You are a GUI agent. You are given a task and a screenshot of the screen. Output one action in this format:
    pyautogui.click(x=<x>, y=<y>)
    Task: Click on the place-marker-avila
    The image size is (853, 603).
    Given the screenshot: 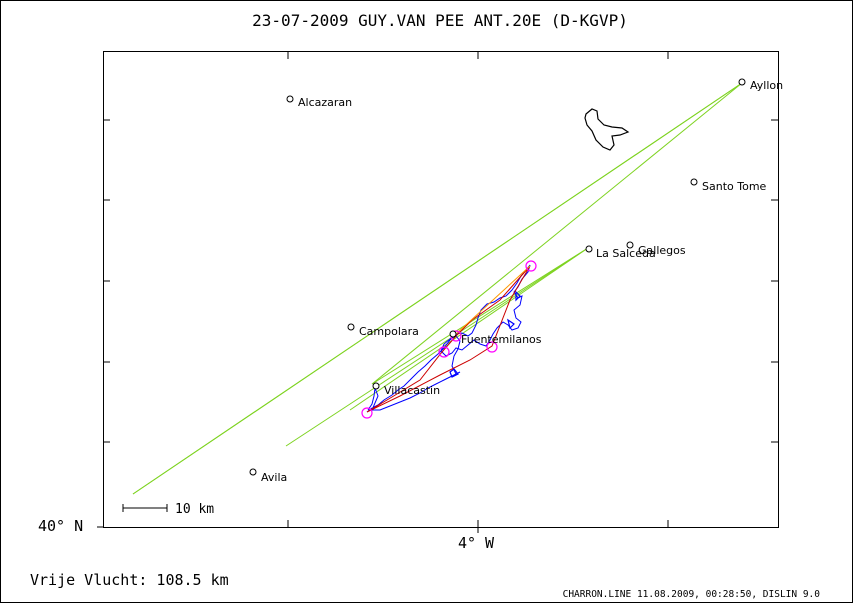 What is the action you would take?
    pyautogui.click(x=253, y=472)
    